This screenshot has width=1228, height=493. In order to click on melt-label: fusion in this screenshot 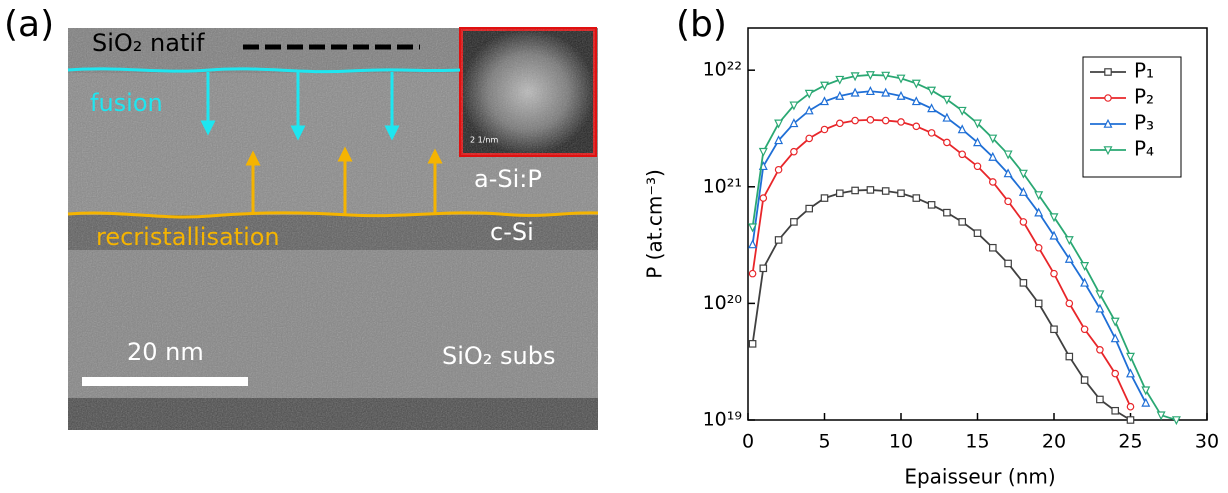, I will do `click(126, 103)`.